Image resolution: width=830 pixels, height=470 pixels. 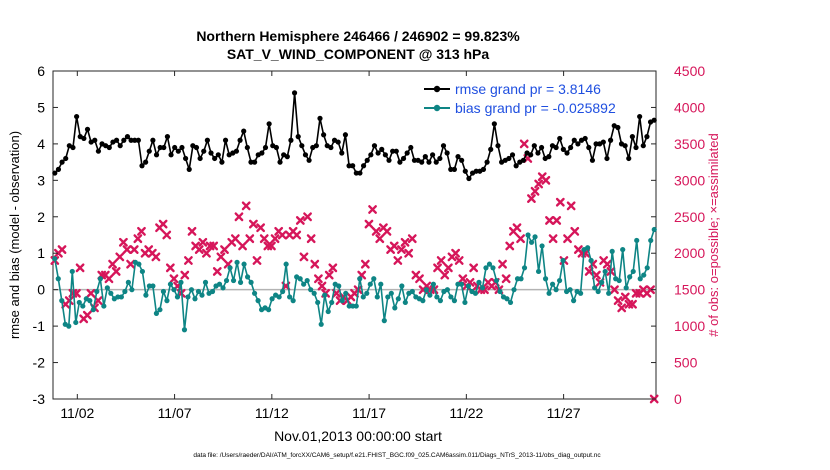 What do you see at coordinates (39, 363) in the screenshot?
I see `left-y-tick-label: -2` at bounding box center [39, 363].